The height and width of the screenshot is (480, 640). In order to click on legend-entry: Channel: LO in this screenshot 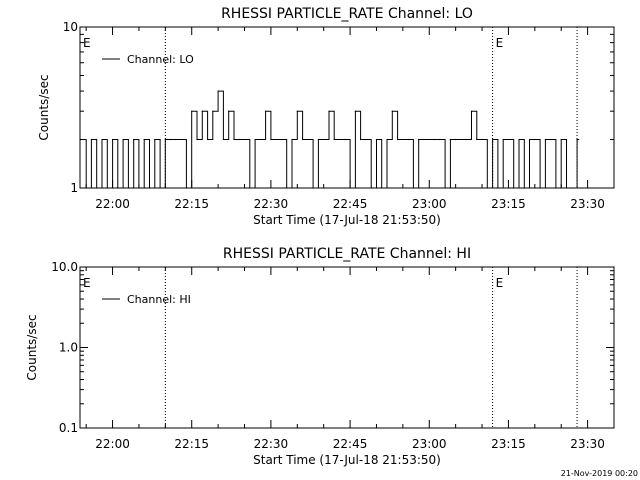, I will do `click(160, 59)`.